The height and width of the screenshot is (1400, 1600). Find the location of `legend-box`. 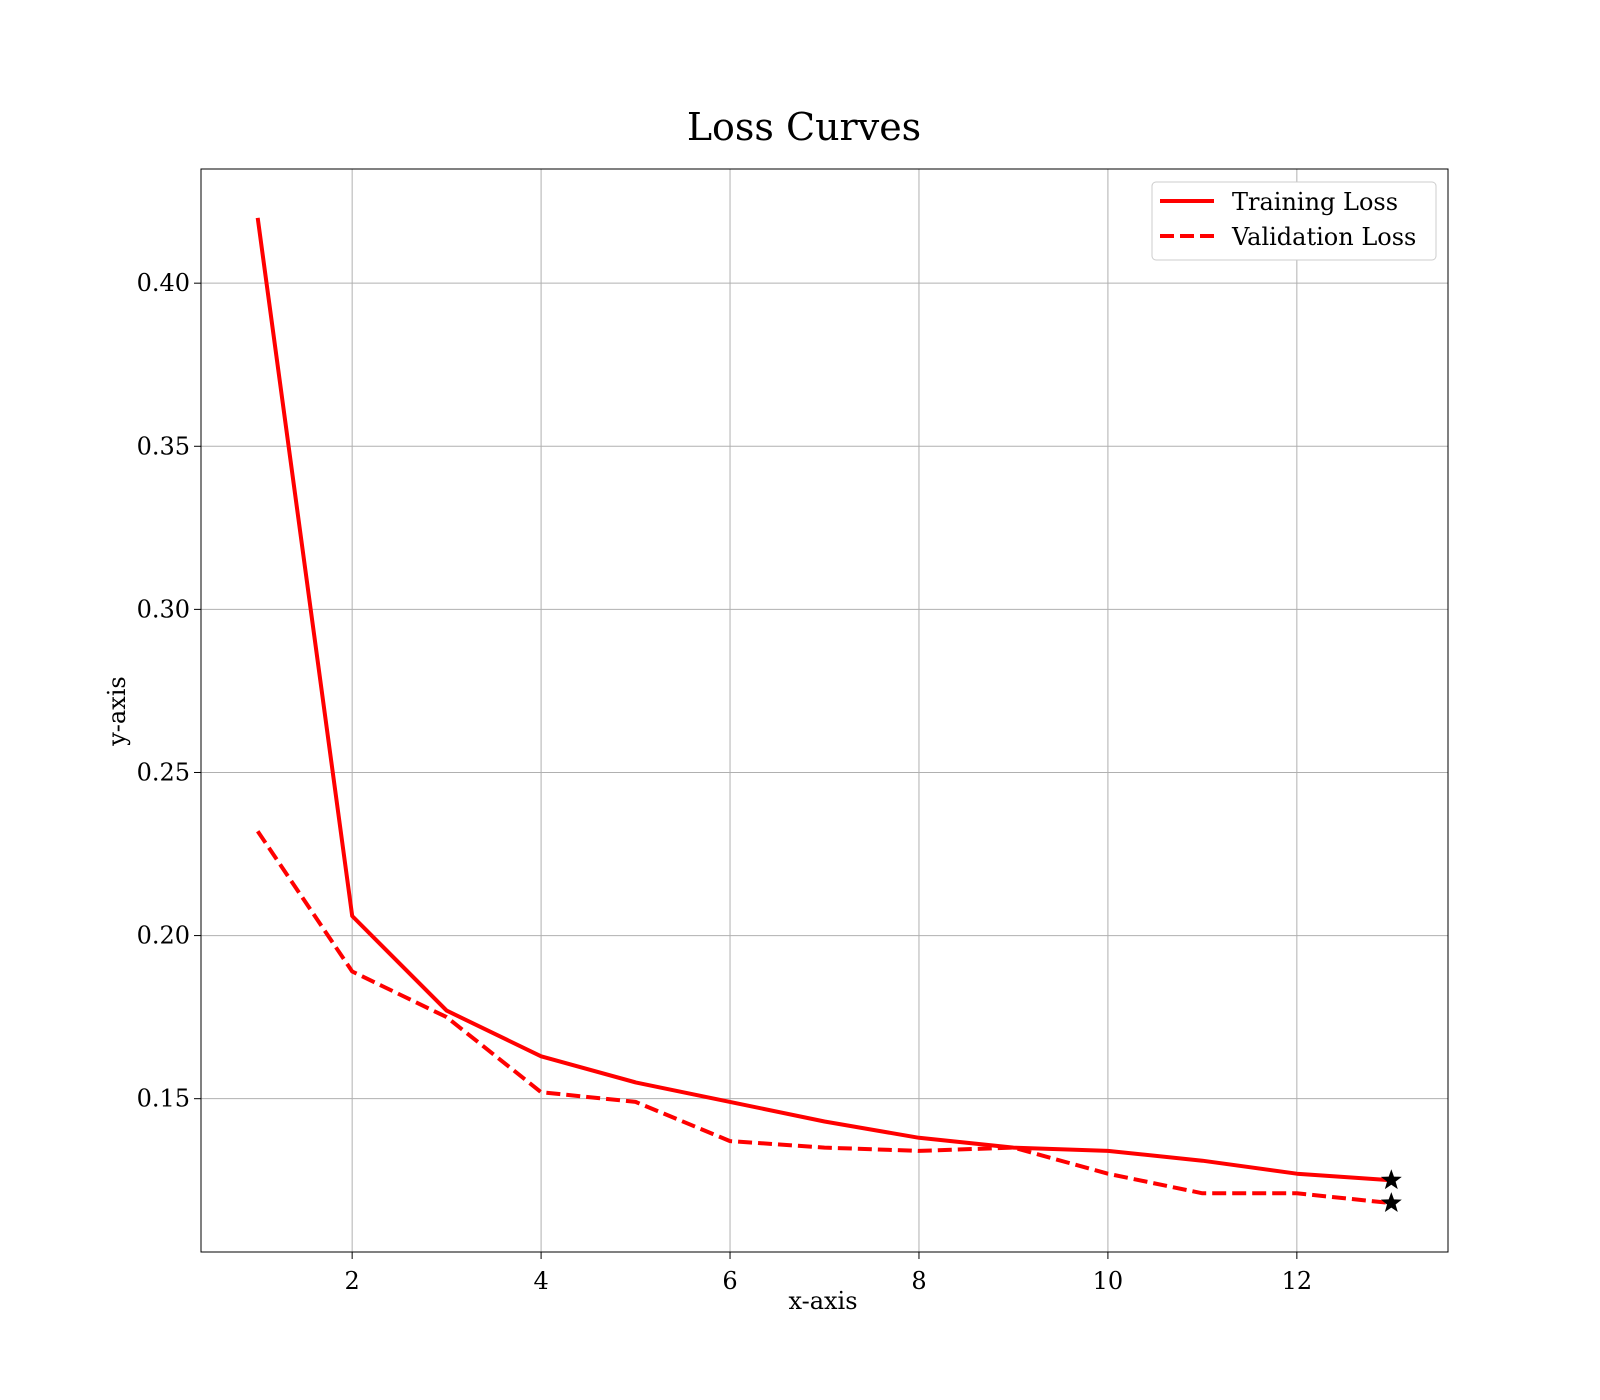

legend-box is located at coordinates (1294, 221).